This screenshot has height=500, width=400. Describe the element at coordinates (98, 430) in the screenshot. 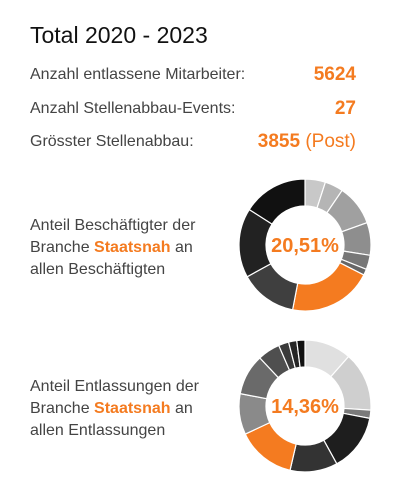

I see `desc-line: allen Entlassungen` at that location.